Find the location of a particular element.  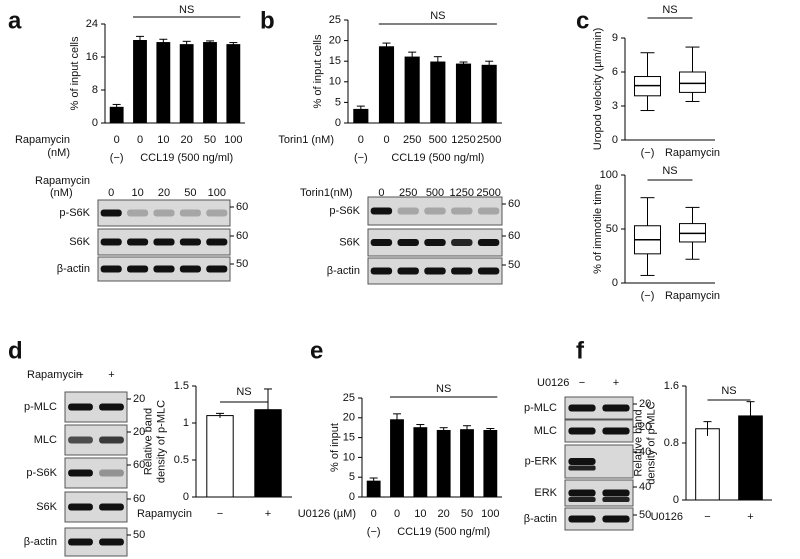

x-tick-label: 0 is located at coordinates (361, 140).